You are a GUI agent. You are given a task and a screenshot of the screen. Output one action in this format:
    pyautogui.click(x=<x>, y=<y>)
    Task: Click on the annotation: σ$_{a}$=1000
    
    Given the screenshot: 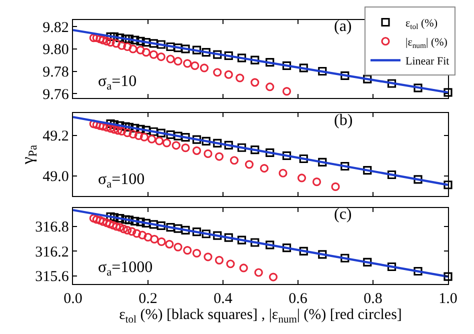 What is the action you would take?
    pyautogui.click(x=125, y=268)
    